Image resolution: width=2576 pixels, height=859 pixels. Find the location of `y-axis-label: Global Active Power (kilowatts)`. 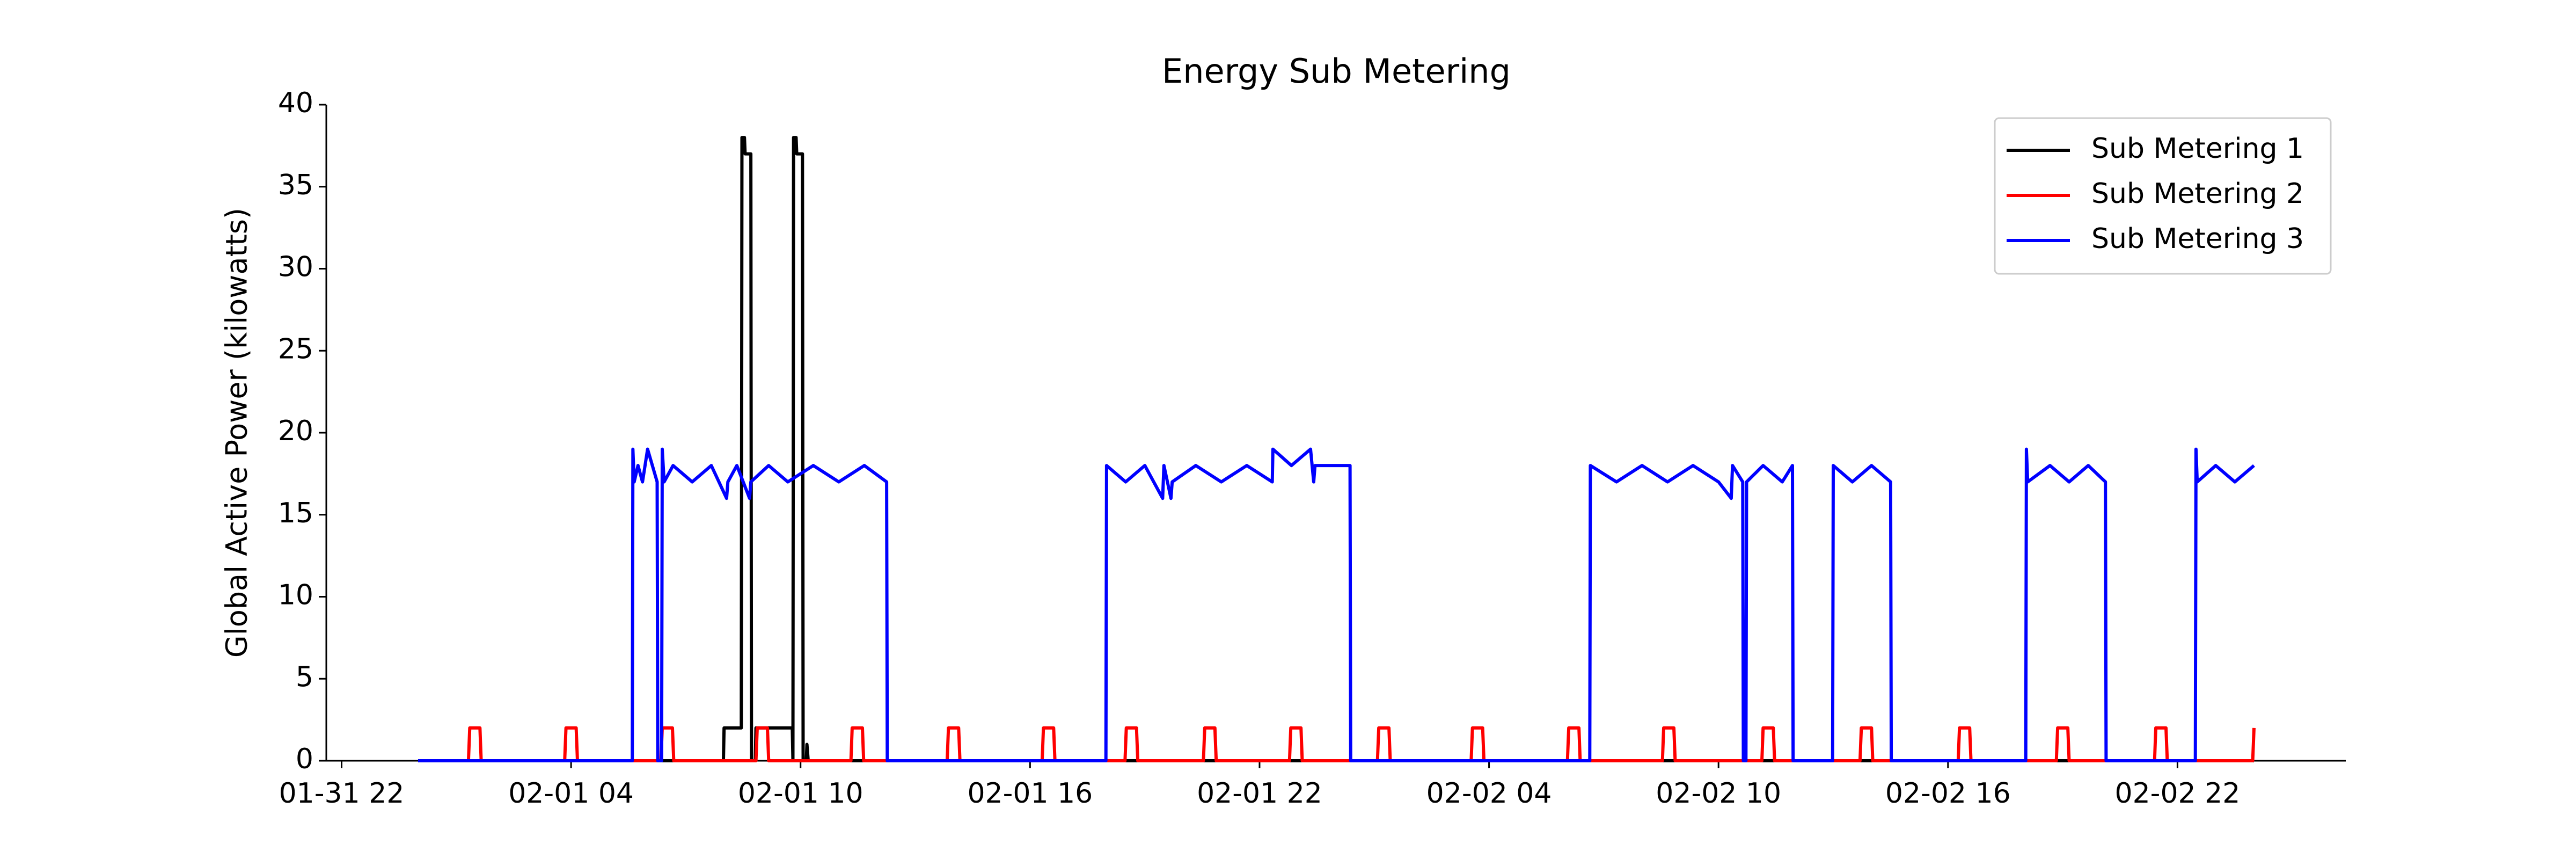

y-axis-label: Global Active Power (kilowatts) is located at coordinates (237, 433).